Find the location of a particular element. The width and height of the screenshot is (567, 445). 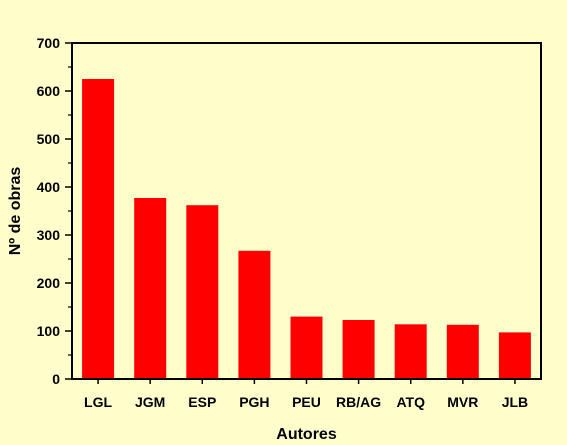

x-tick-label: JLB is located at coordinates (515, 402).